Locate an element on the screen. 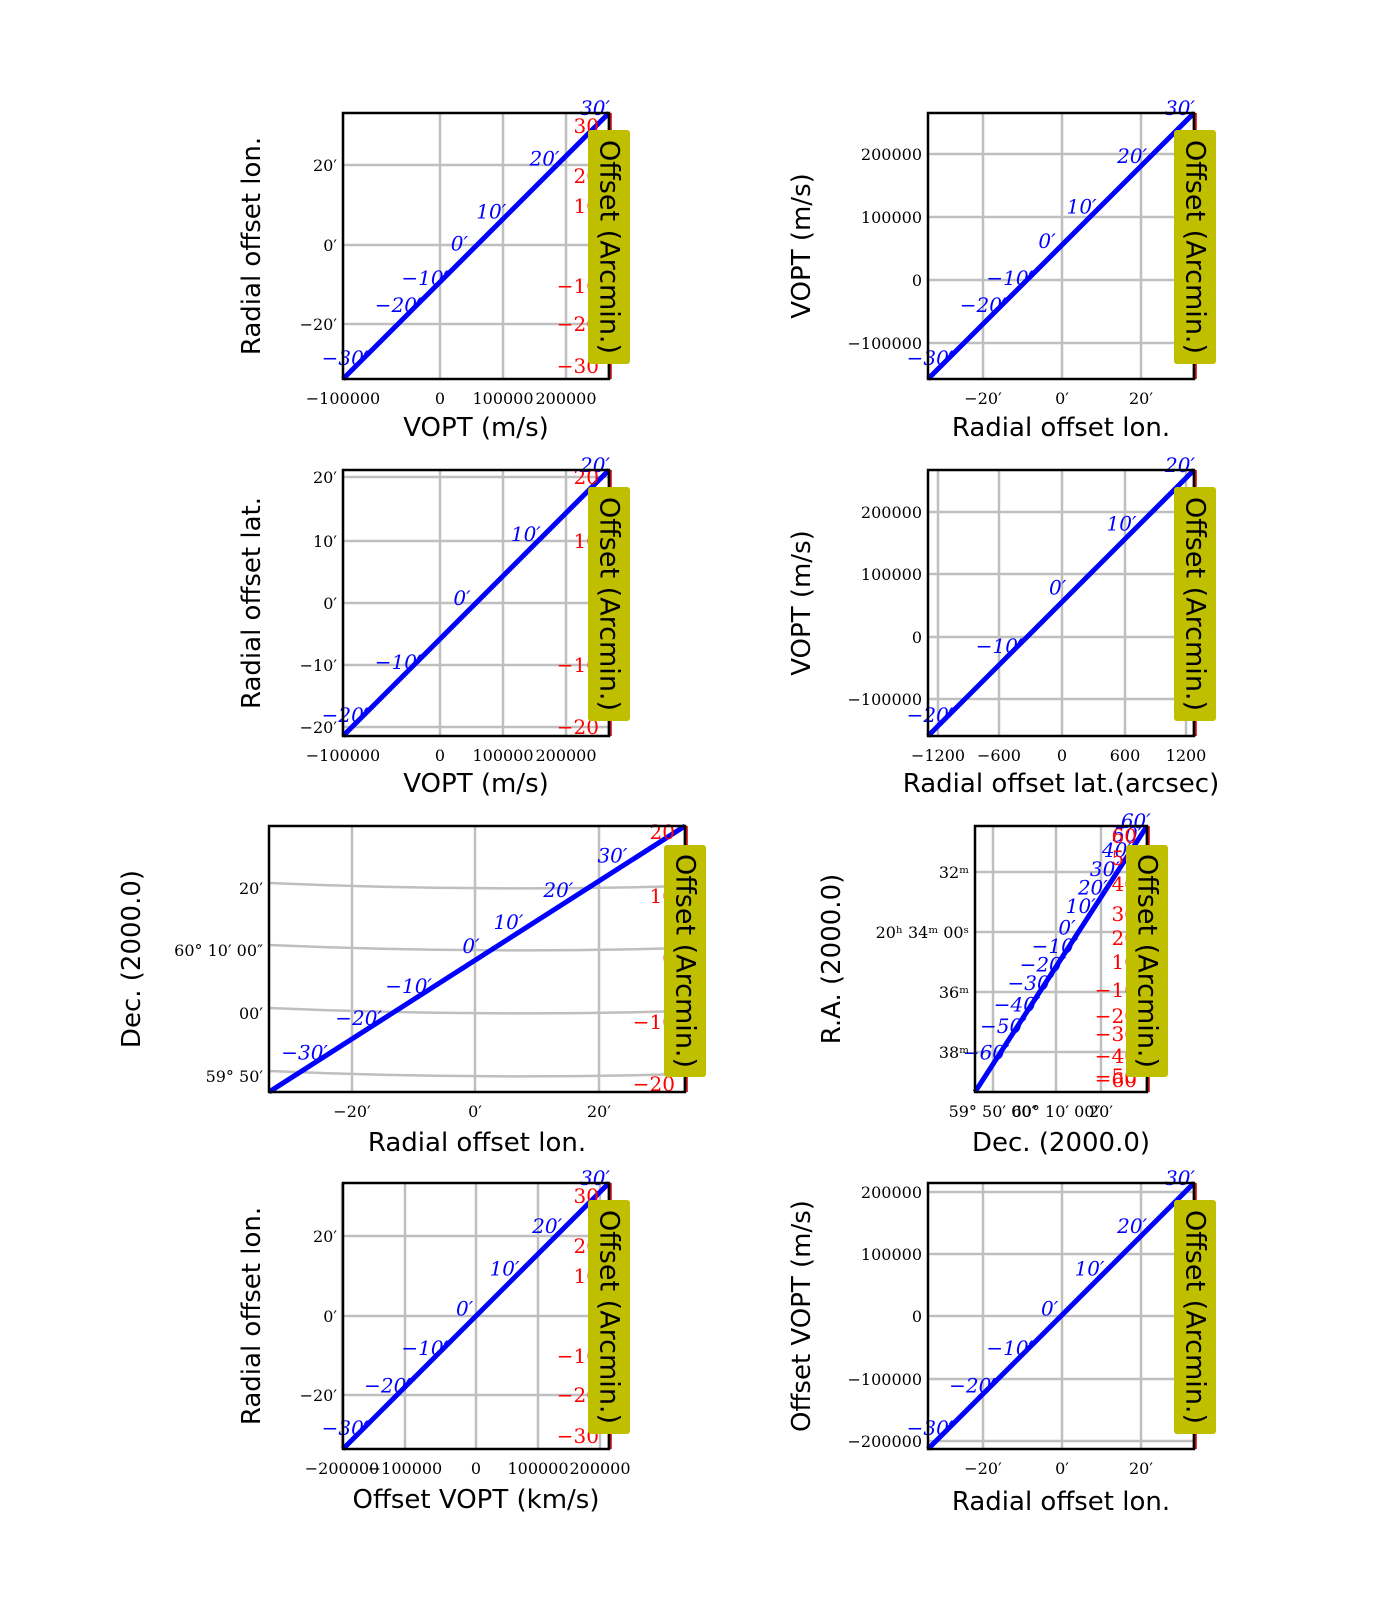 This screenshot has width=1400, height=1600. y-tick-label: 38ᵐ is located at coordinates (954, 1052).